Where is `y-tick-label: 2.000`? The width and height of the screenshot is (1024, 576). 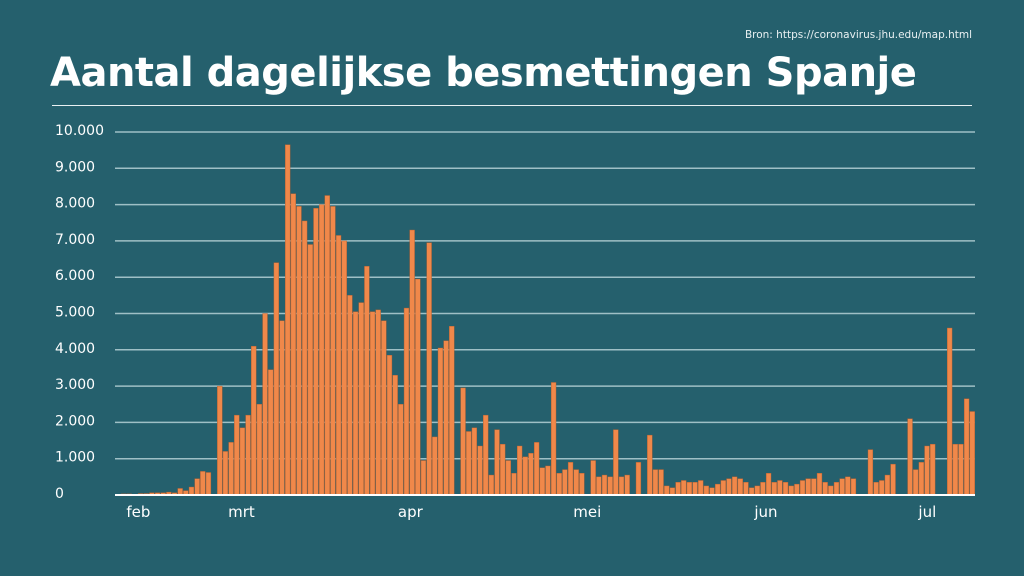 y-tick-label: 2.000 is located at coordinates (75, 421).